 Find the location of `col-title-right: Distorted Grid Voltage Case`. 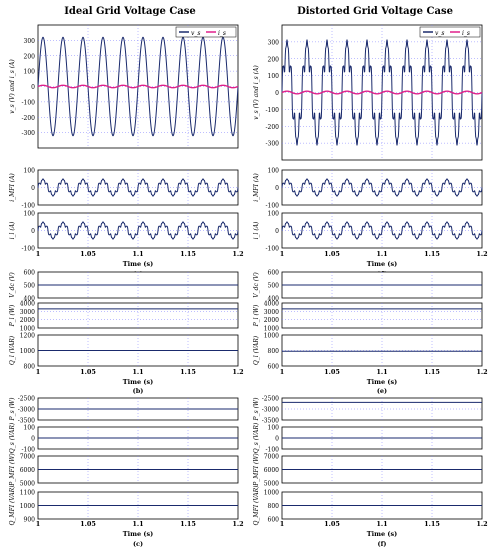

col-title-right: Distorted Grid Voltage Case is located at coordinates (375, 11).